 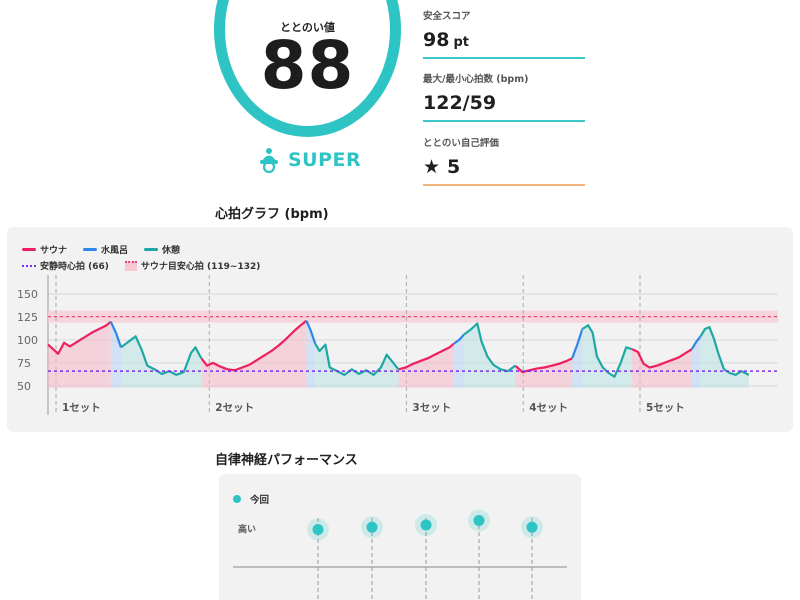 What do you see at coordinates (27, 340) in the screenshot?
I see `y-tick-label: 100` at bounding box center [27, 340].